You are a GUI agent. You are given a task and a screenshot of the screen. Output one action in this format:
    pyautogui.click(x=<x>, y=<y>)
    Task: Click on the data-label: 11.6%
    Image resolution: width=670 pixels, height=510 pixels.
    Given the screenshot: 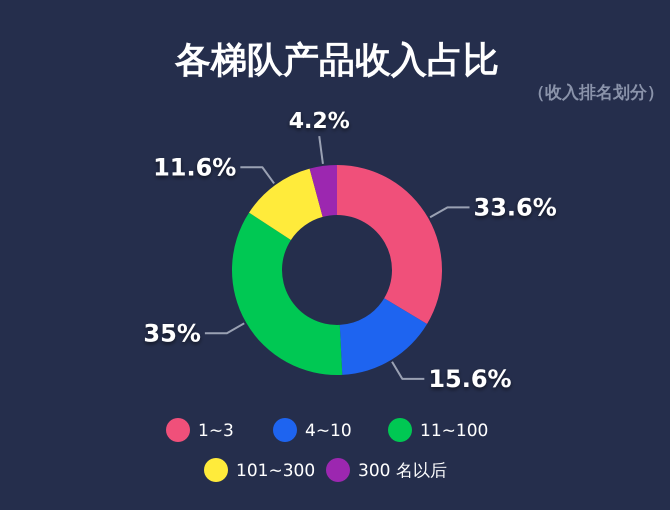 What is the action you would take?
    pyautogui.click(x=194, y=167)
    